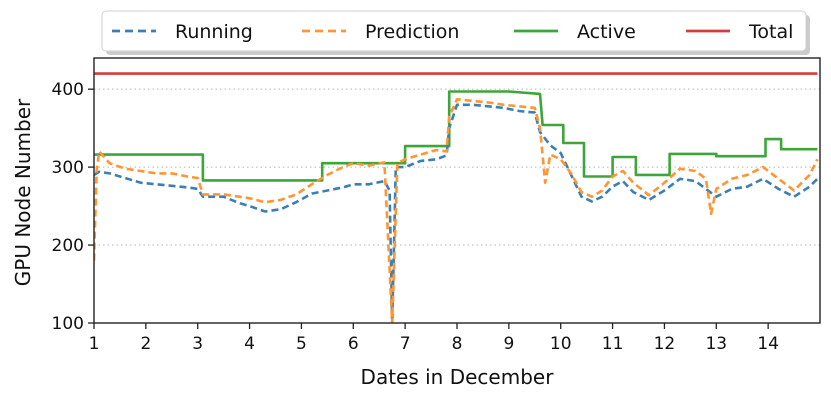  What do you see at coordinates (606, 32) in the screenshot?
I see `legend-label-active: Active` at bounding box center [606, 32].